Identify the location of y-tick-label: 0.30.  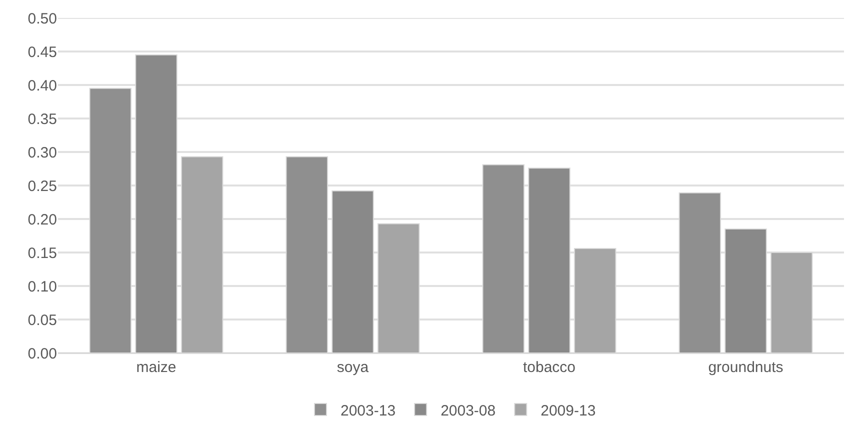
(42, 153).